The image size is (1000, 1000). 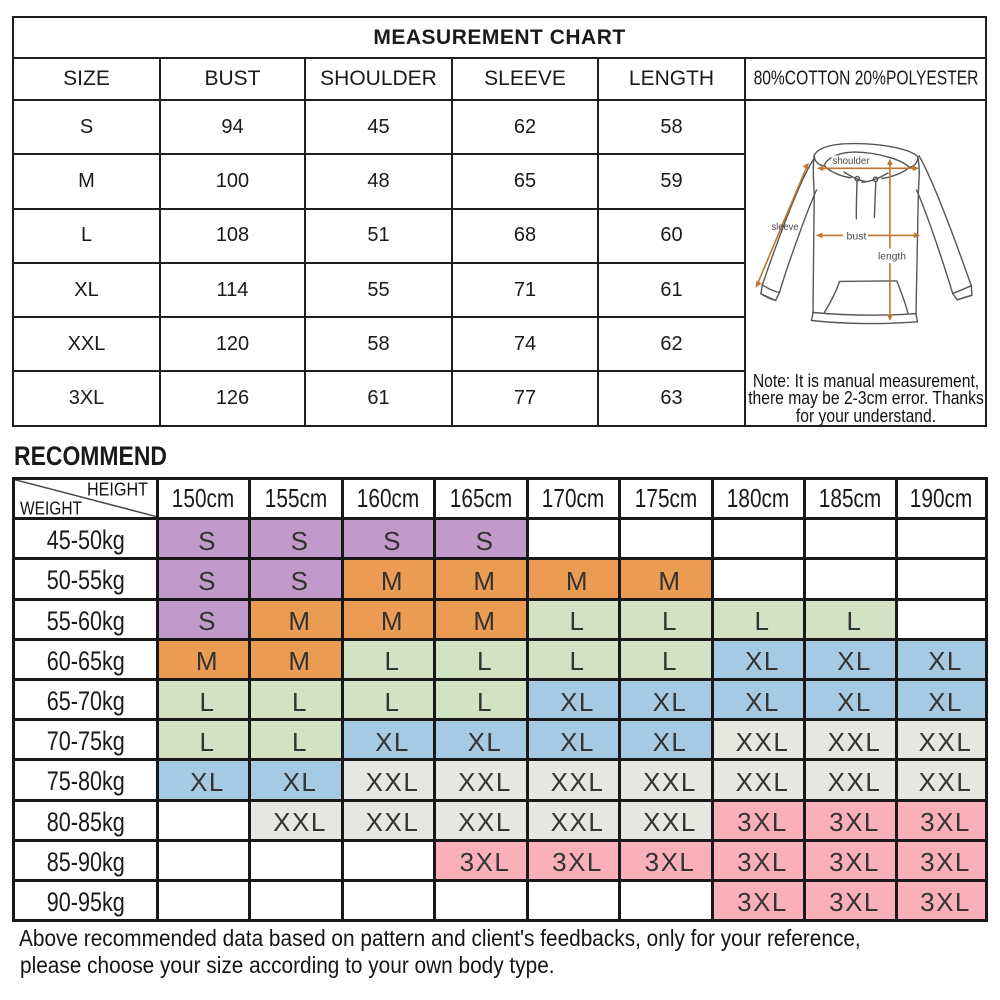 I want to click on svg-text: shoulder, so click(x=852, y=161).